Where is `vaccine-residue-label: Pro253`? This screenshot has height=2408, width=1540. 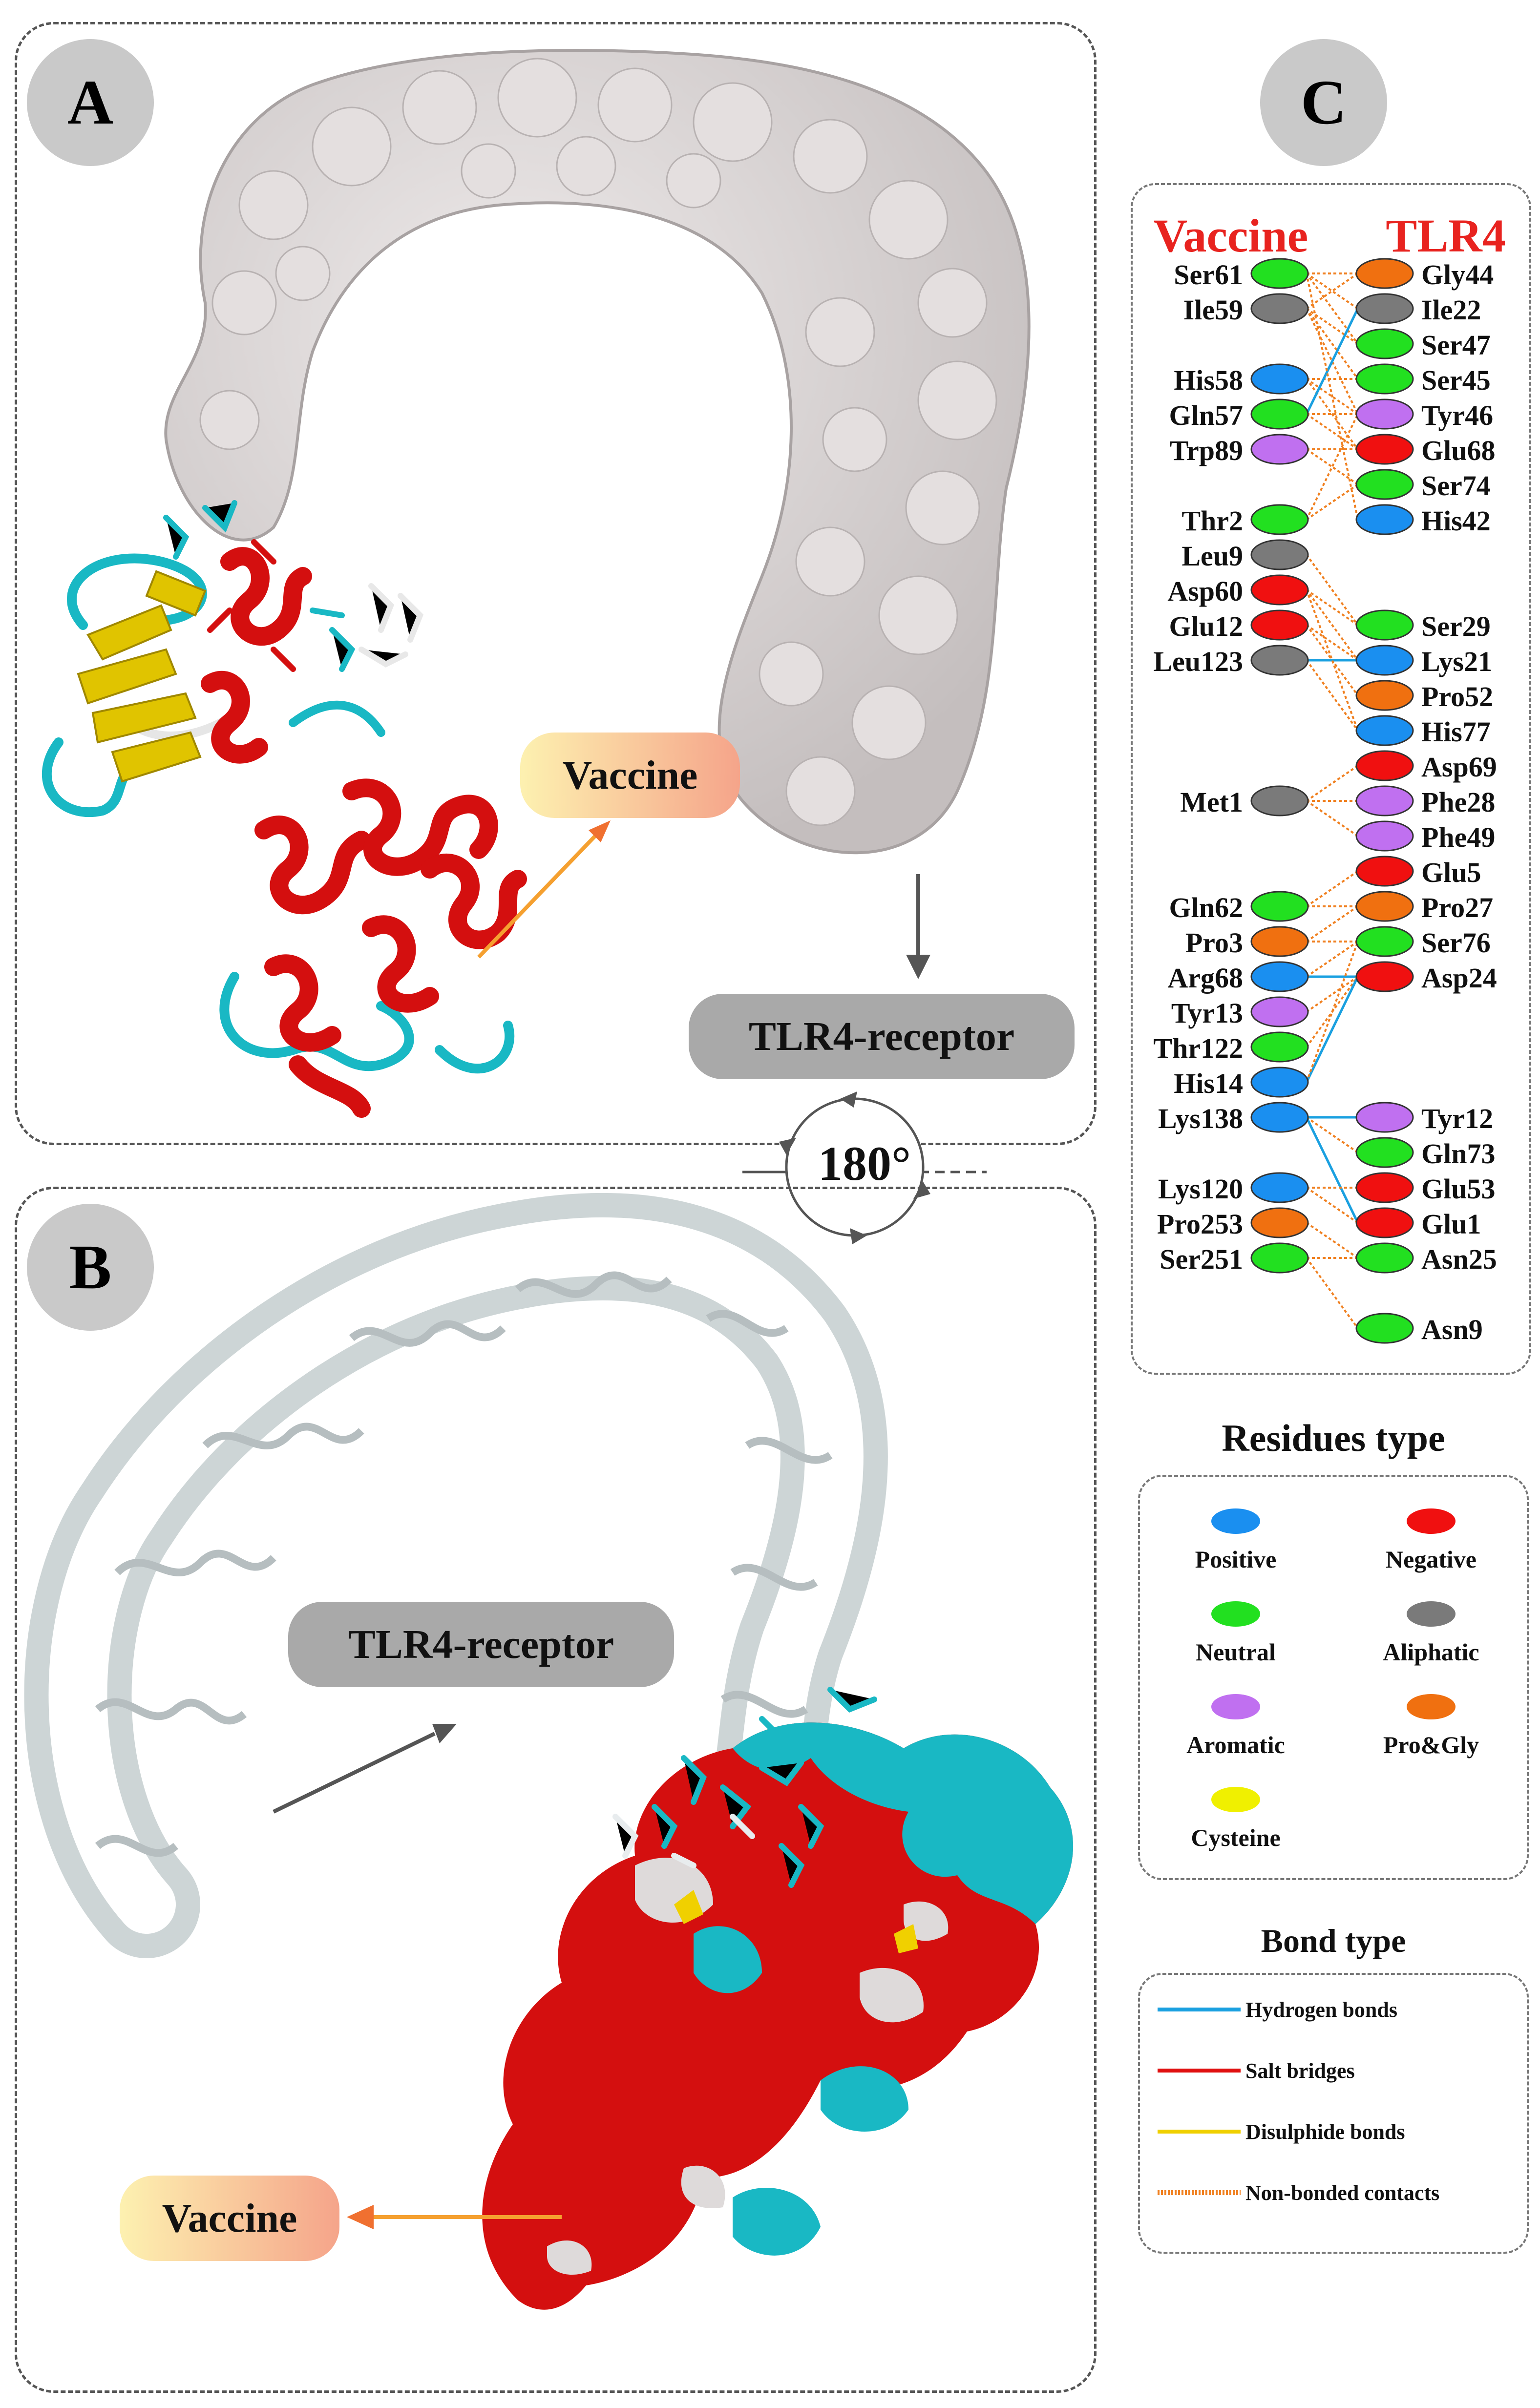 vaccine-residue-label: Pro253 is located at coordinates (1200, 1224).